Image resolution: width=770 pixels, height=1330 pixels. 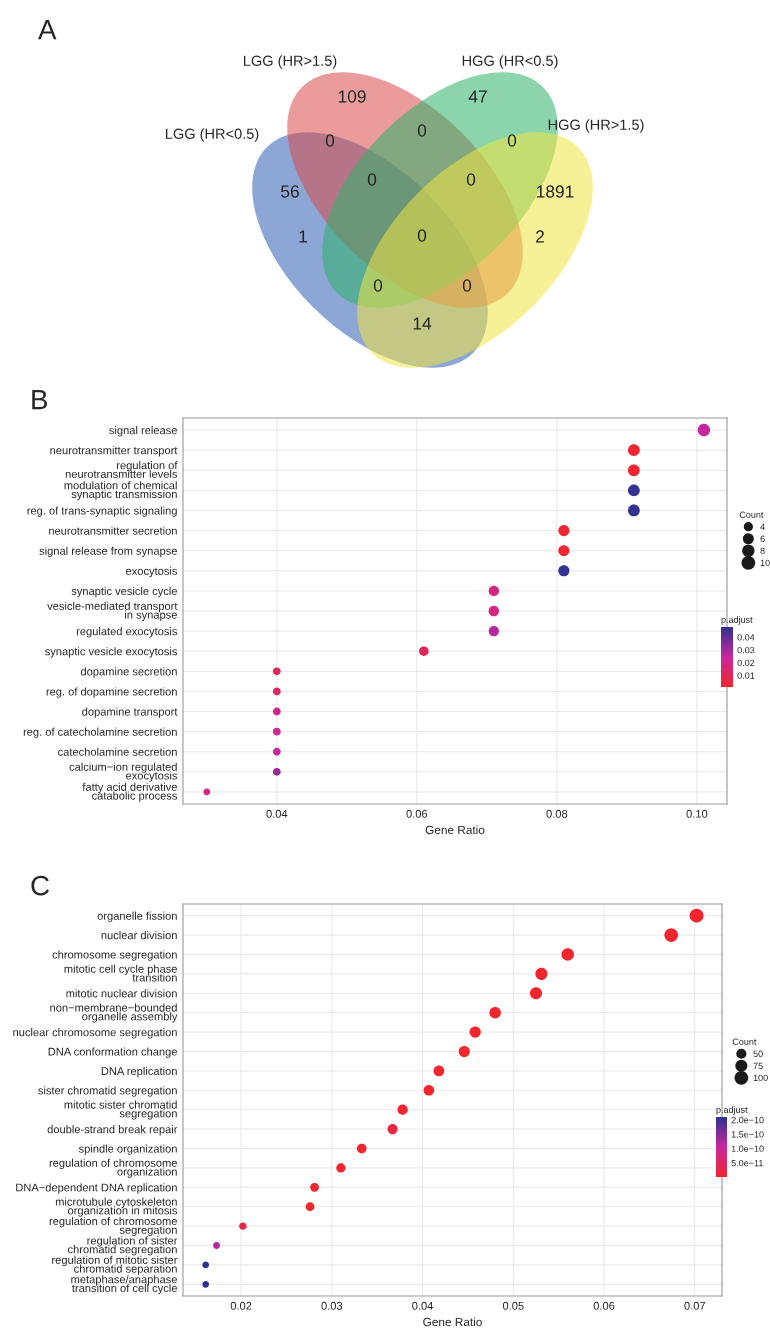 What do you see at coordinates (100, 732) in the screenshot?
I see `y-tick-label: reg. of catecholamine secretion` at bounding box center [100, 732].